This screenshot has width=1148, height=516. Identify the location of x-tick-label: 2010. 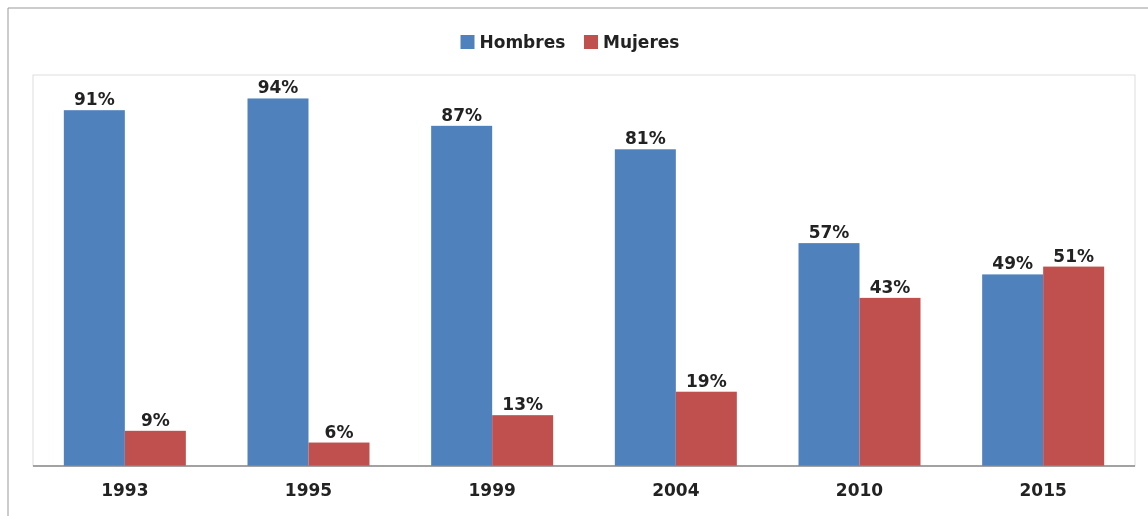
(859, 490).